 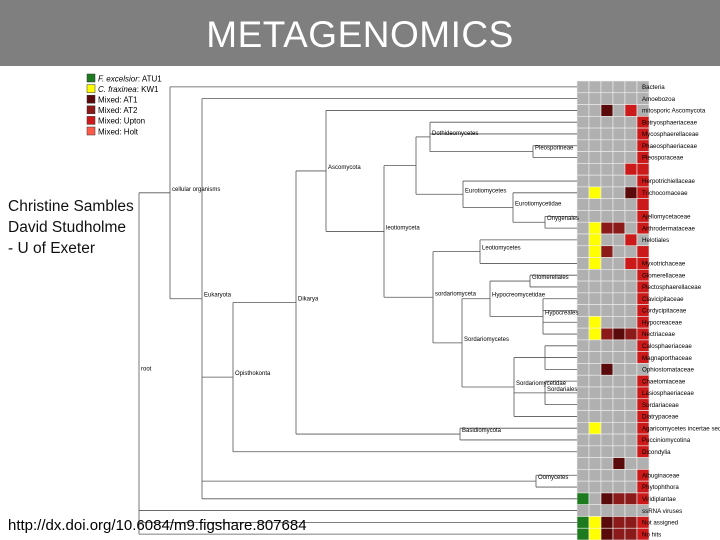 I want to click on taxon-label: Clavicipitaceae, so click(x=663, y=299).